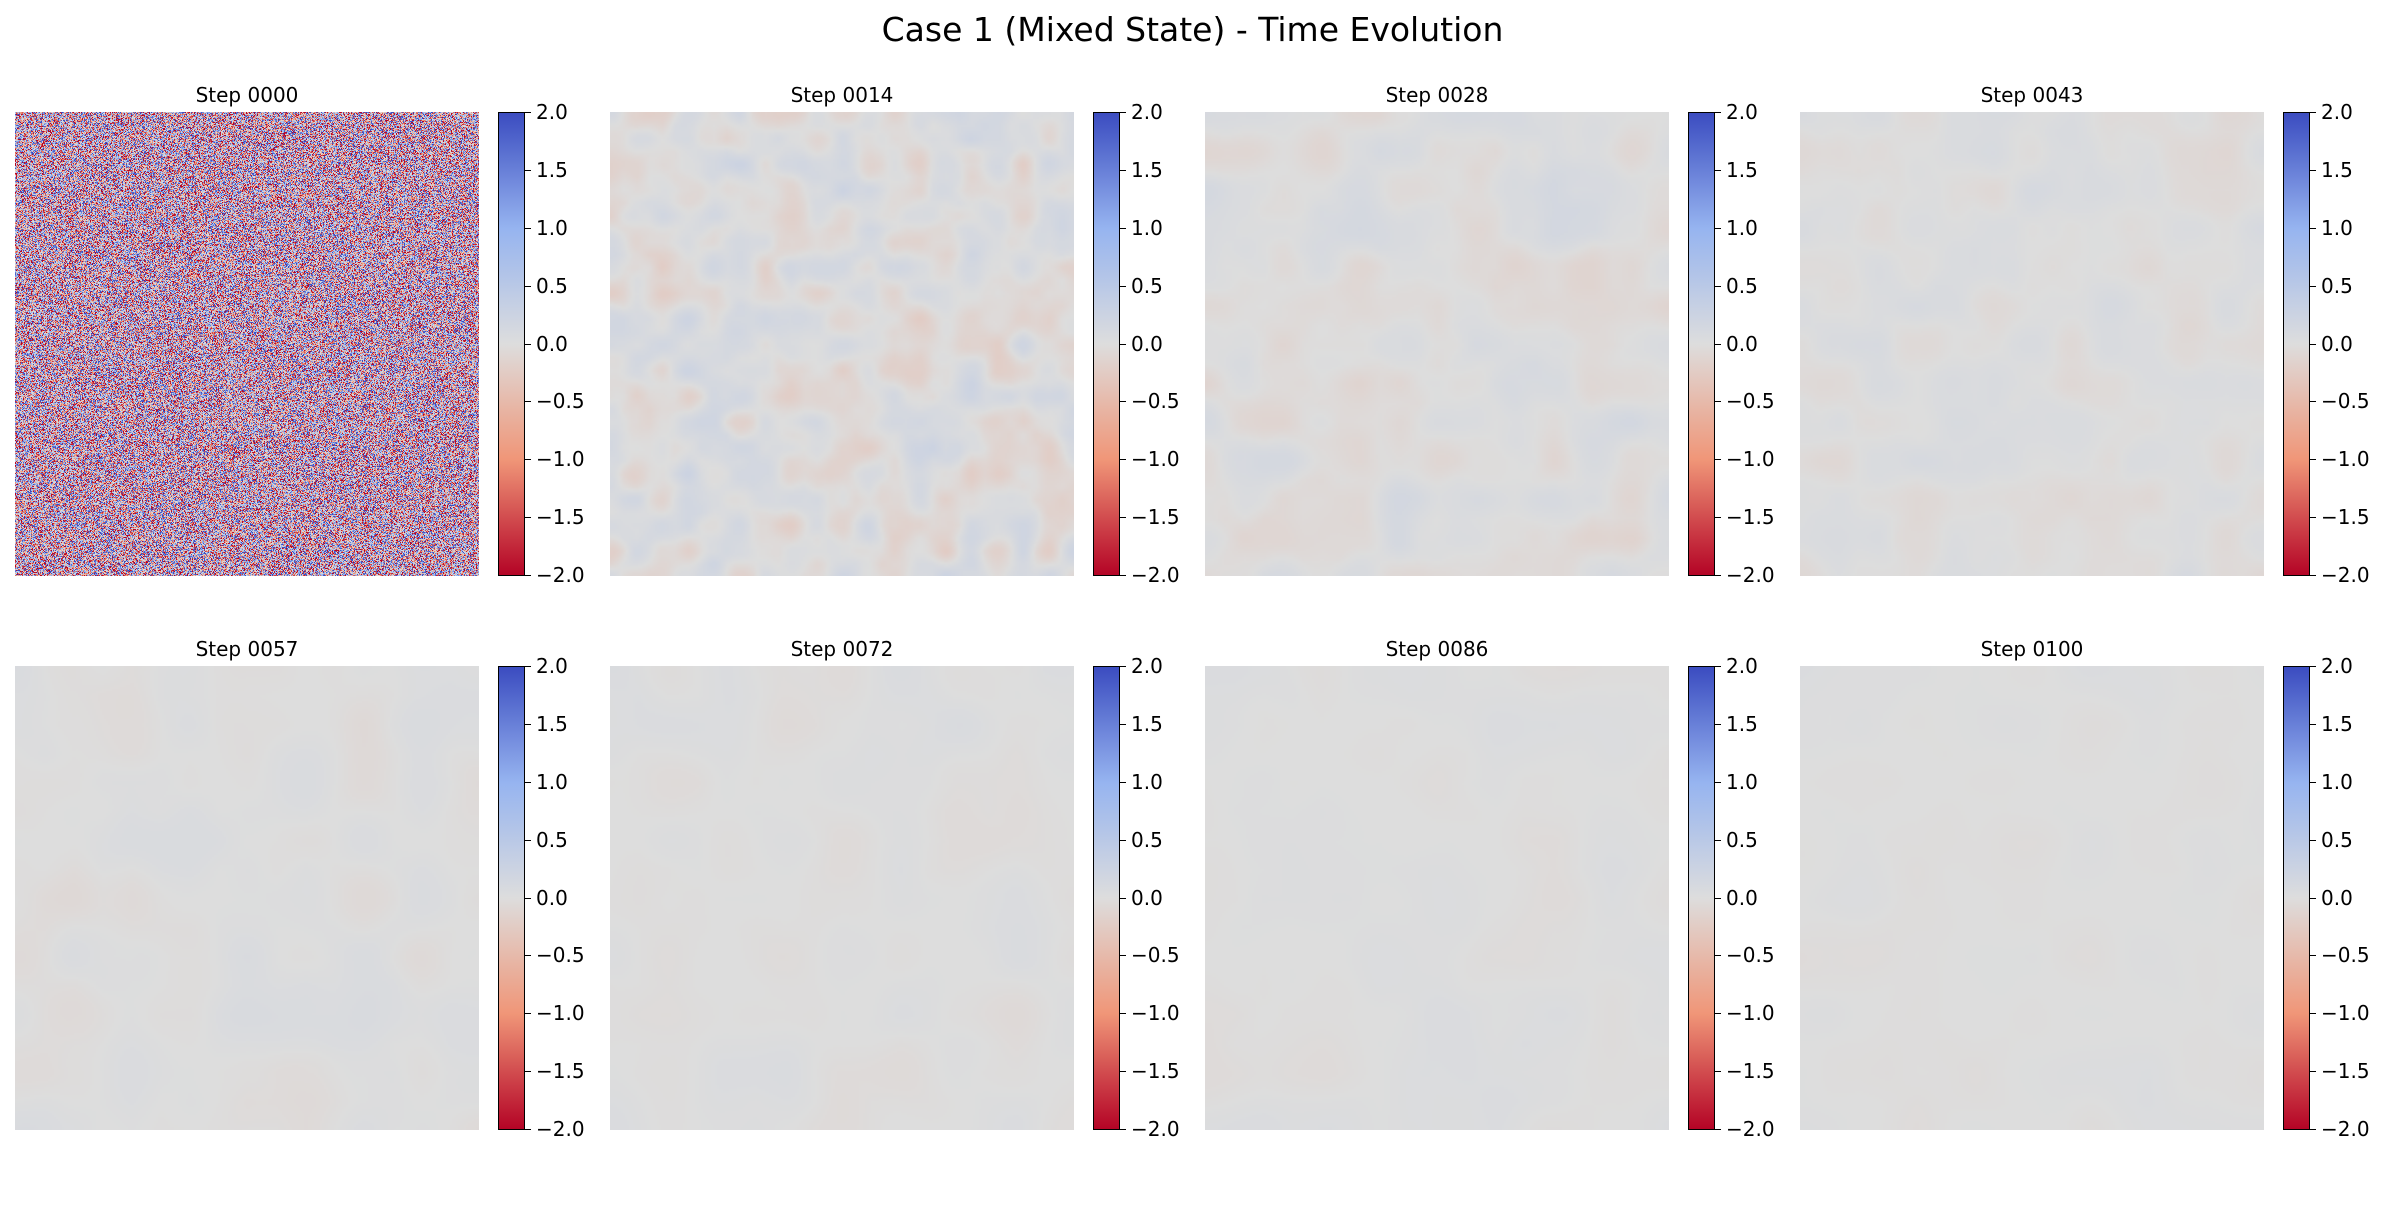  Describe the element at coordinates (842, 649) in the screenshot. I see `panel-title: Step 0072` at that location.